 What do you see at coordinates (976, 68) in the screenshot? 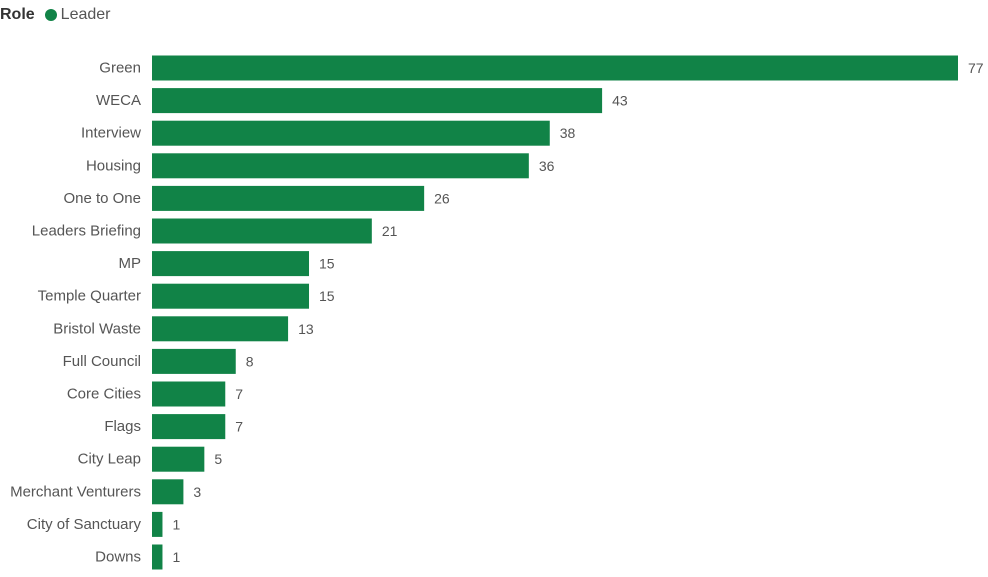
I see `data-label: 77` at bounding box center [976, 68].